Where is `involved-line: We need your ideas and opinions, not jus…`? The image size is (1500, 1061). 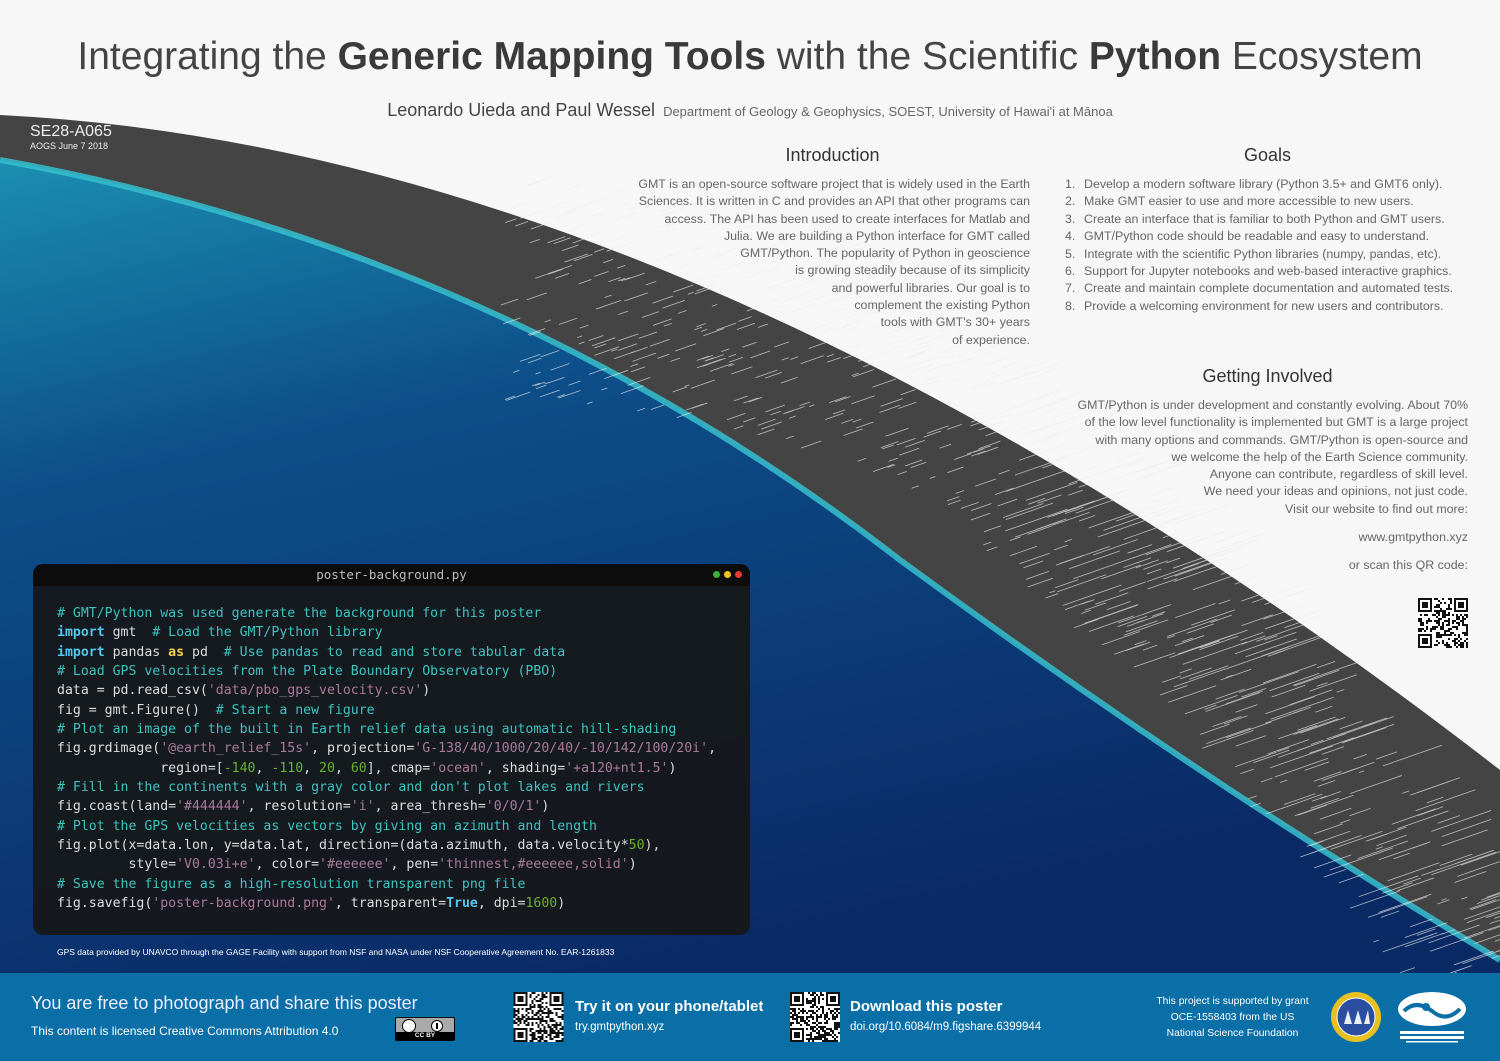
involved-line: We need your ideas and opinions, not jus… is located at coordinates (1335, 491).